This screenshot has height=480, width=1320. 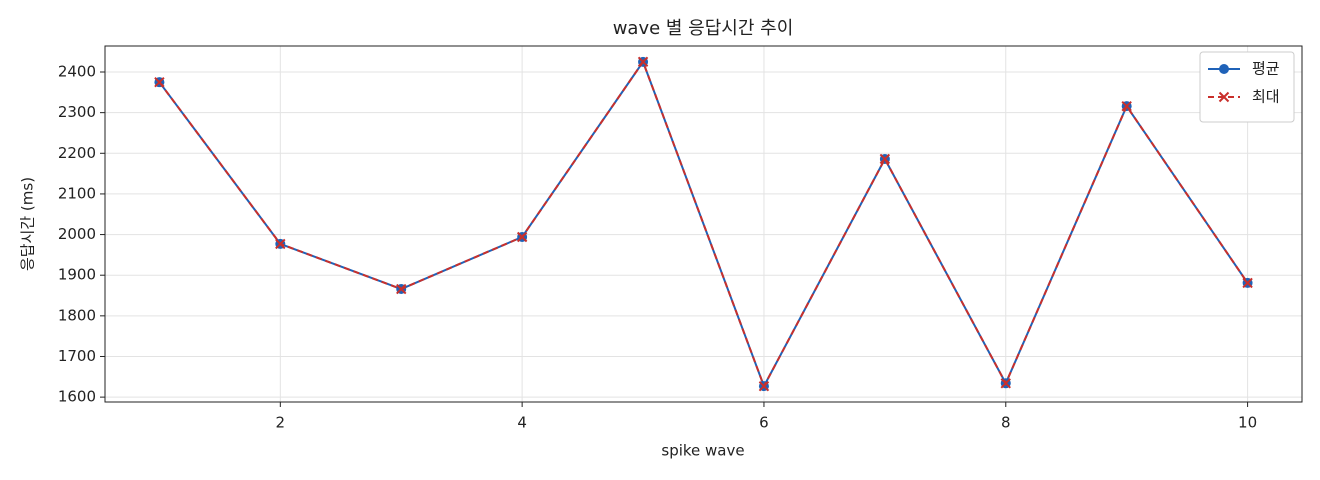 I want to click on y-tick-label: 2000, so click(x=77, y=234).